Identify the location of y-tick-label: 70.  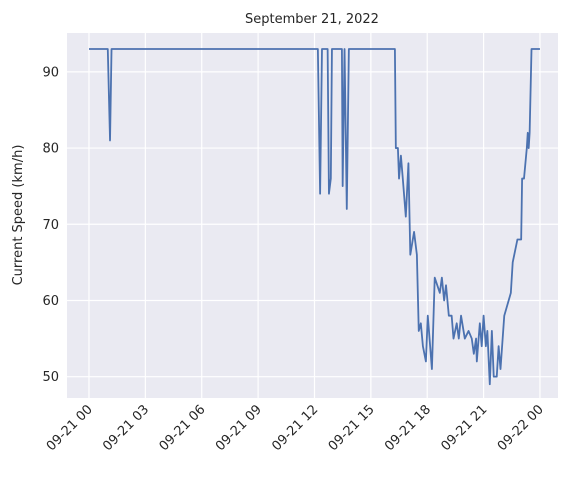
(50, 225).